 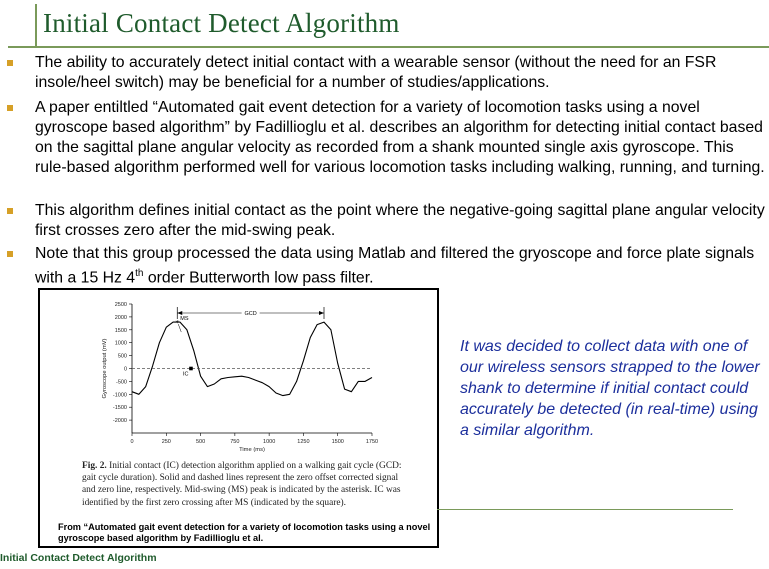 What do you see at coordinates (121, 305) in the screenshot?
I see `y-tick-label: 2500` at bounding box center [121, 305].